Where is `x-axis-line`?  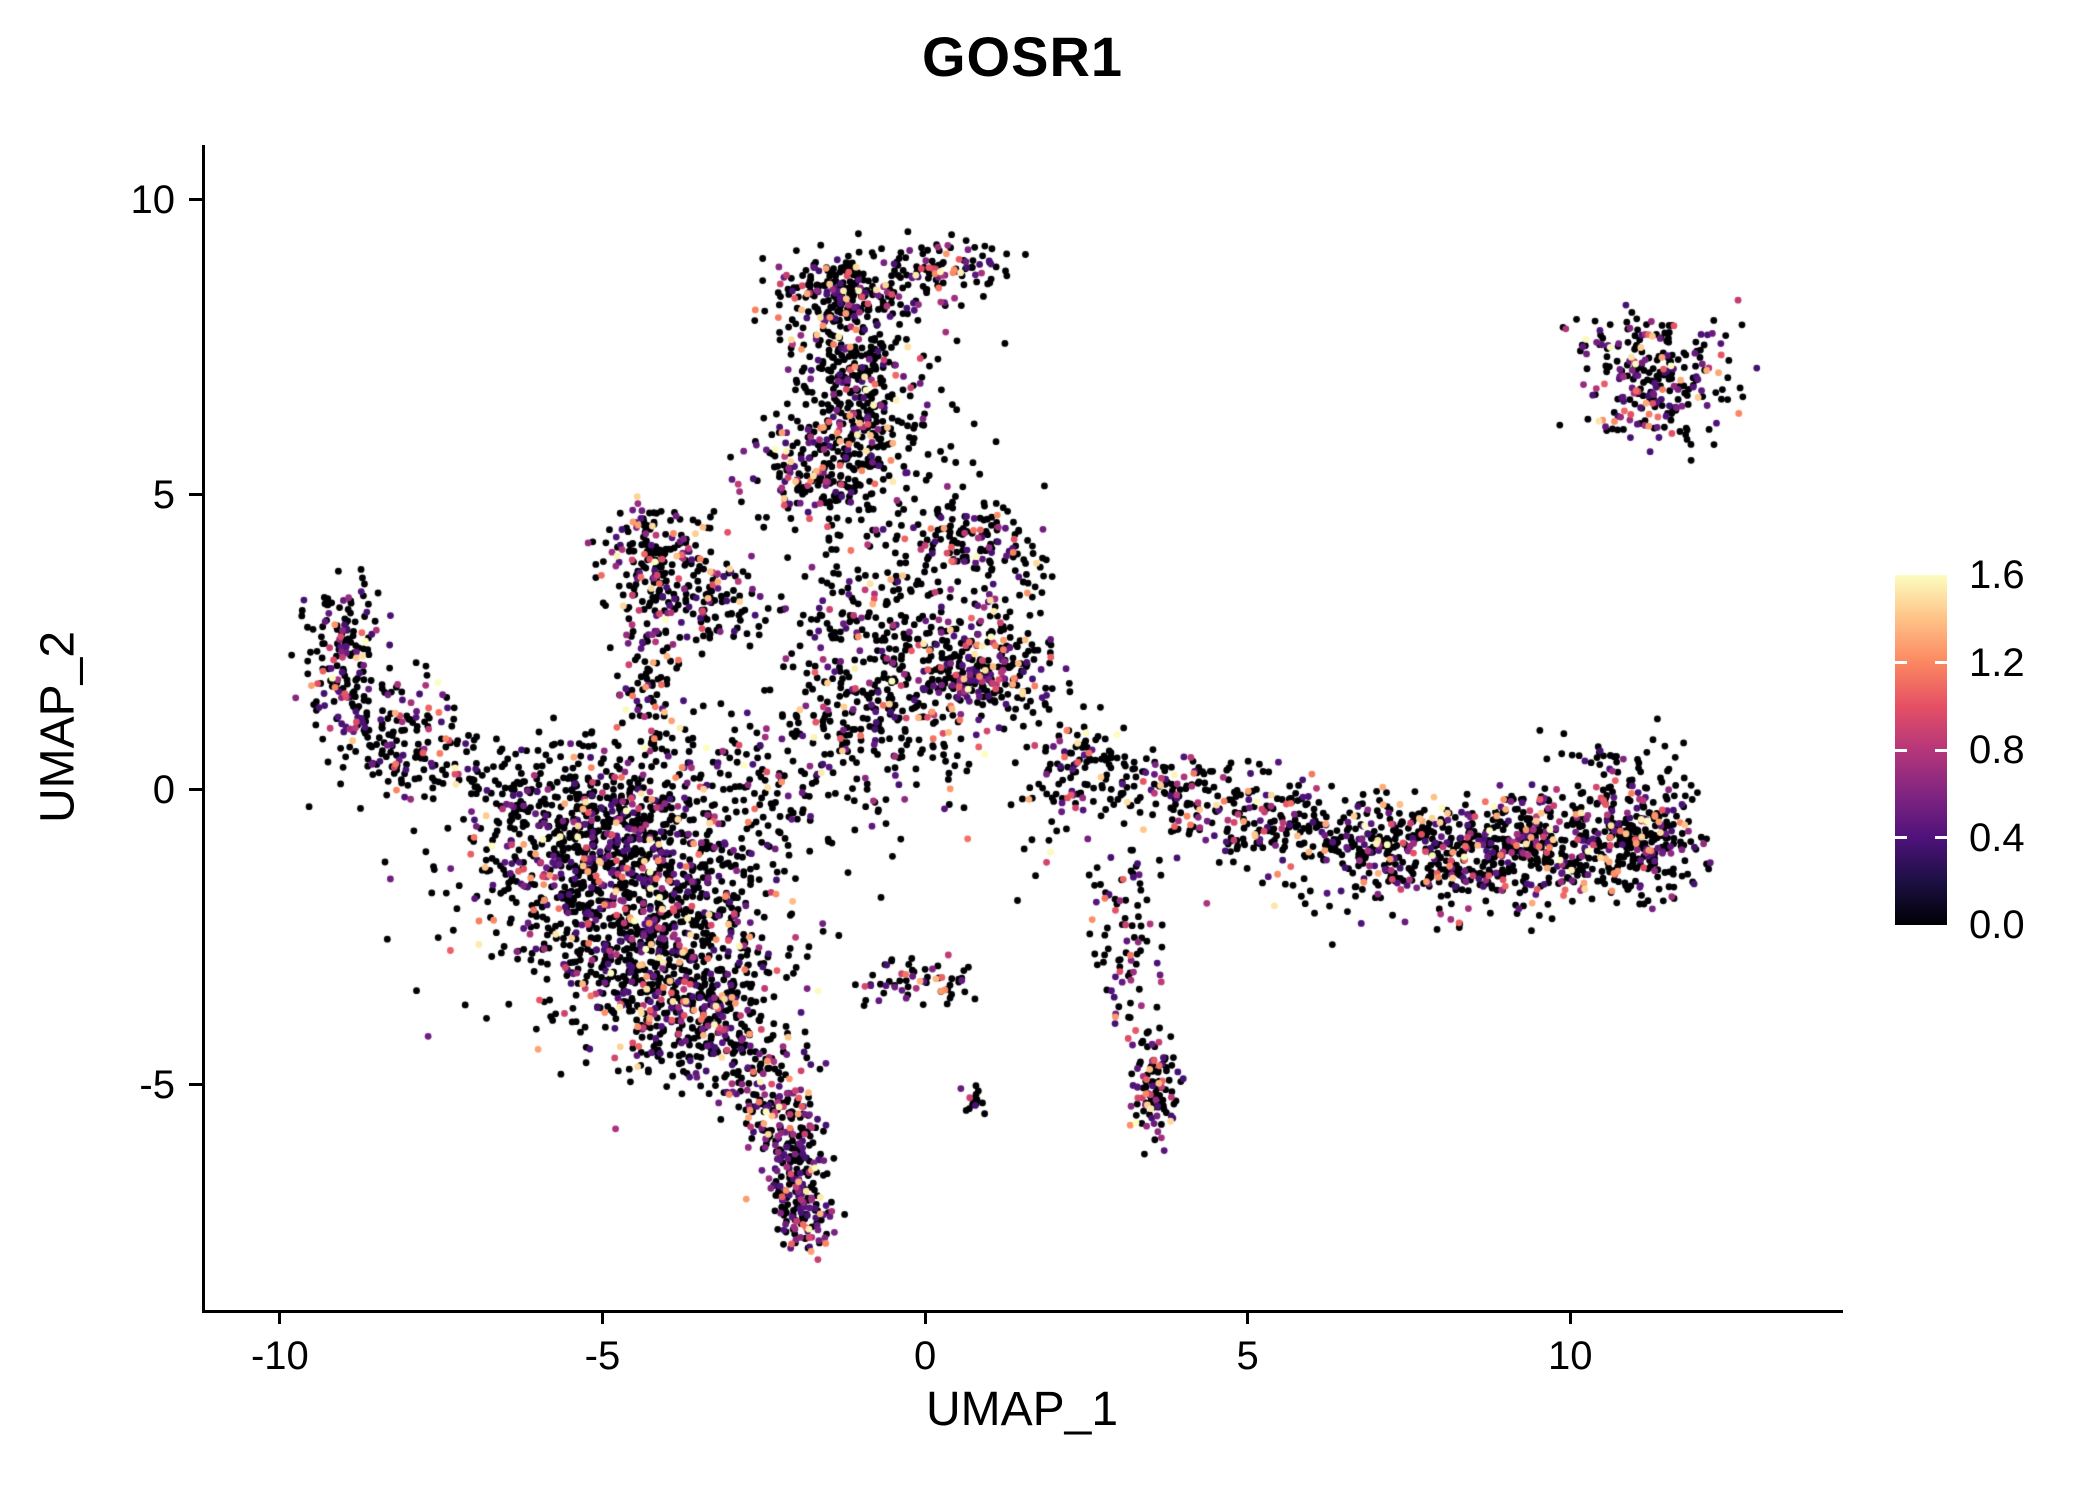 x-axis-line is located at coordinates (1022, 1311).